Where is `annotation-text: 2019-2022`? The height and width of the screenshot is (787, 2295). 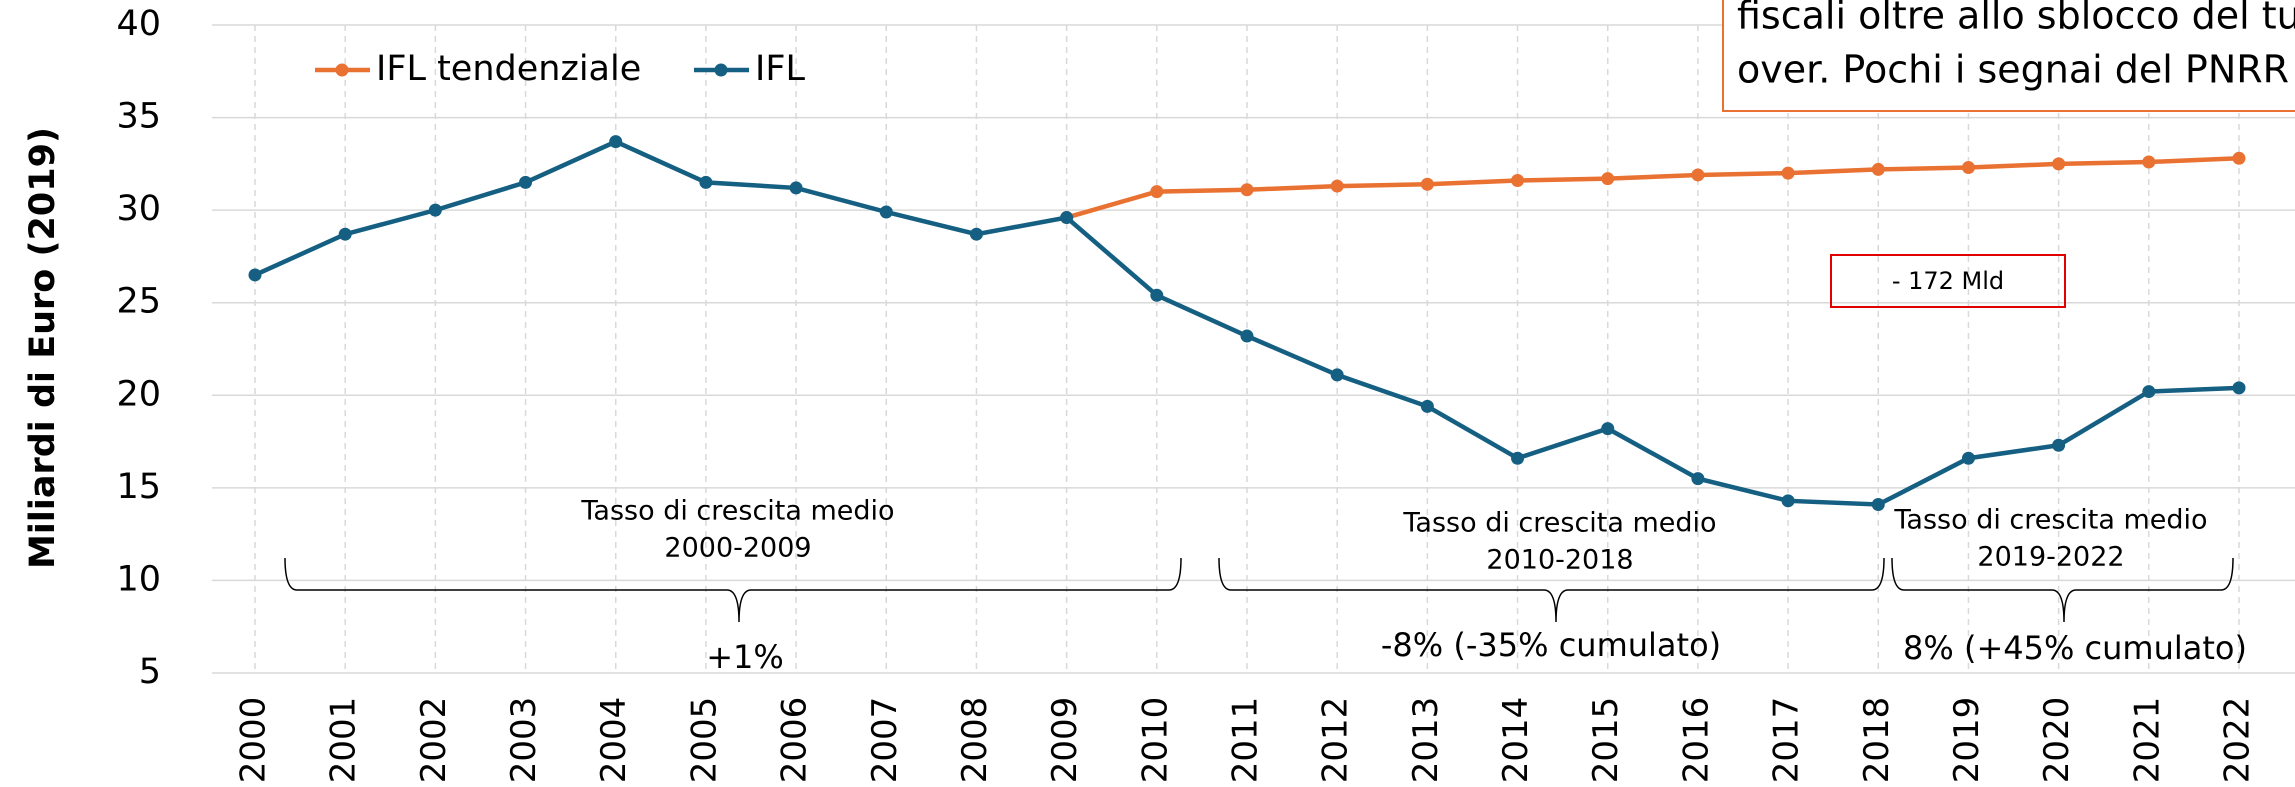
annotation-text: 2019-2022 is located at coordinates (2050, 557).